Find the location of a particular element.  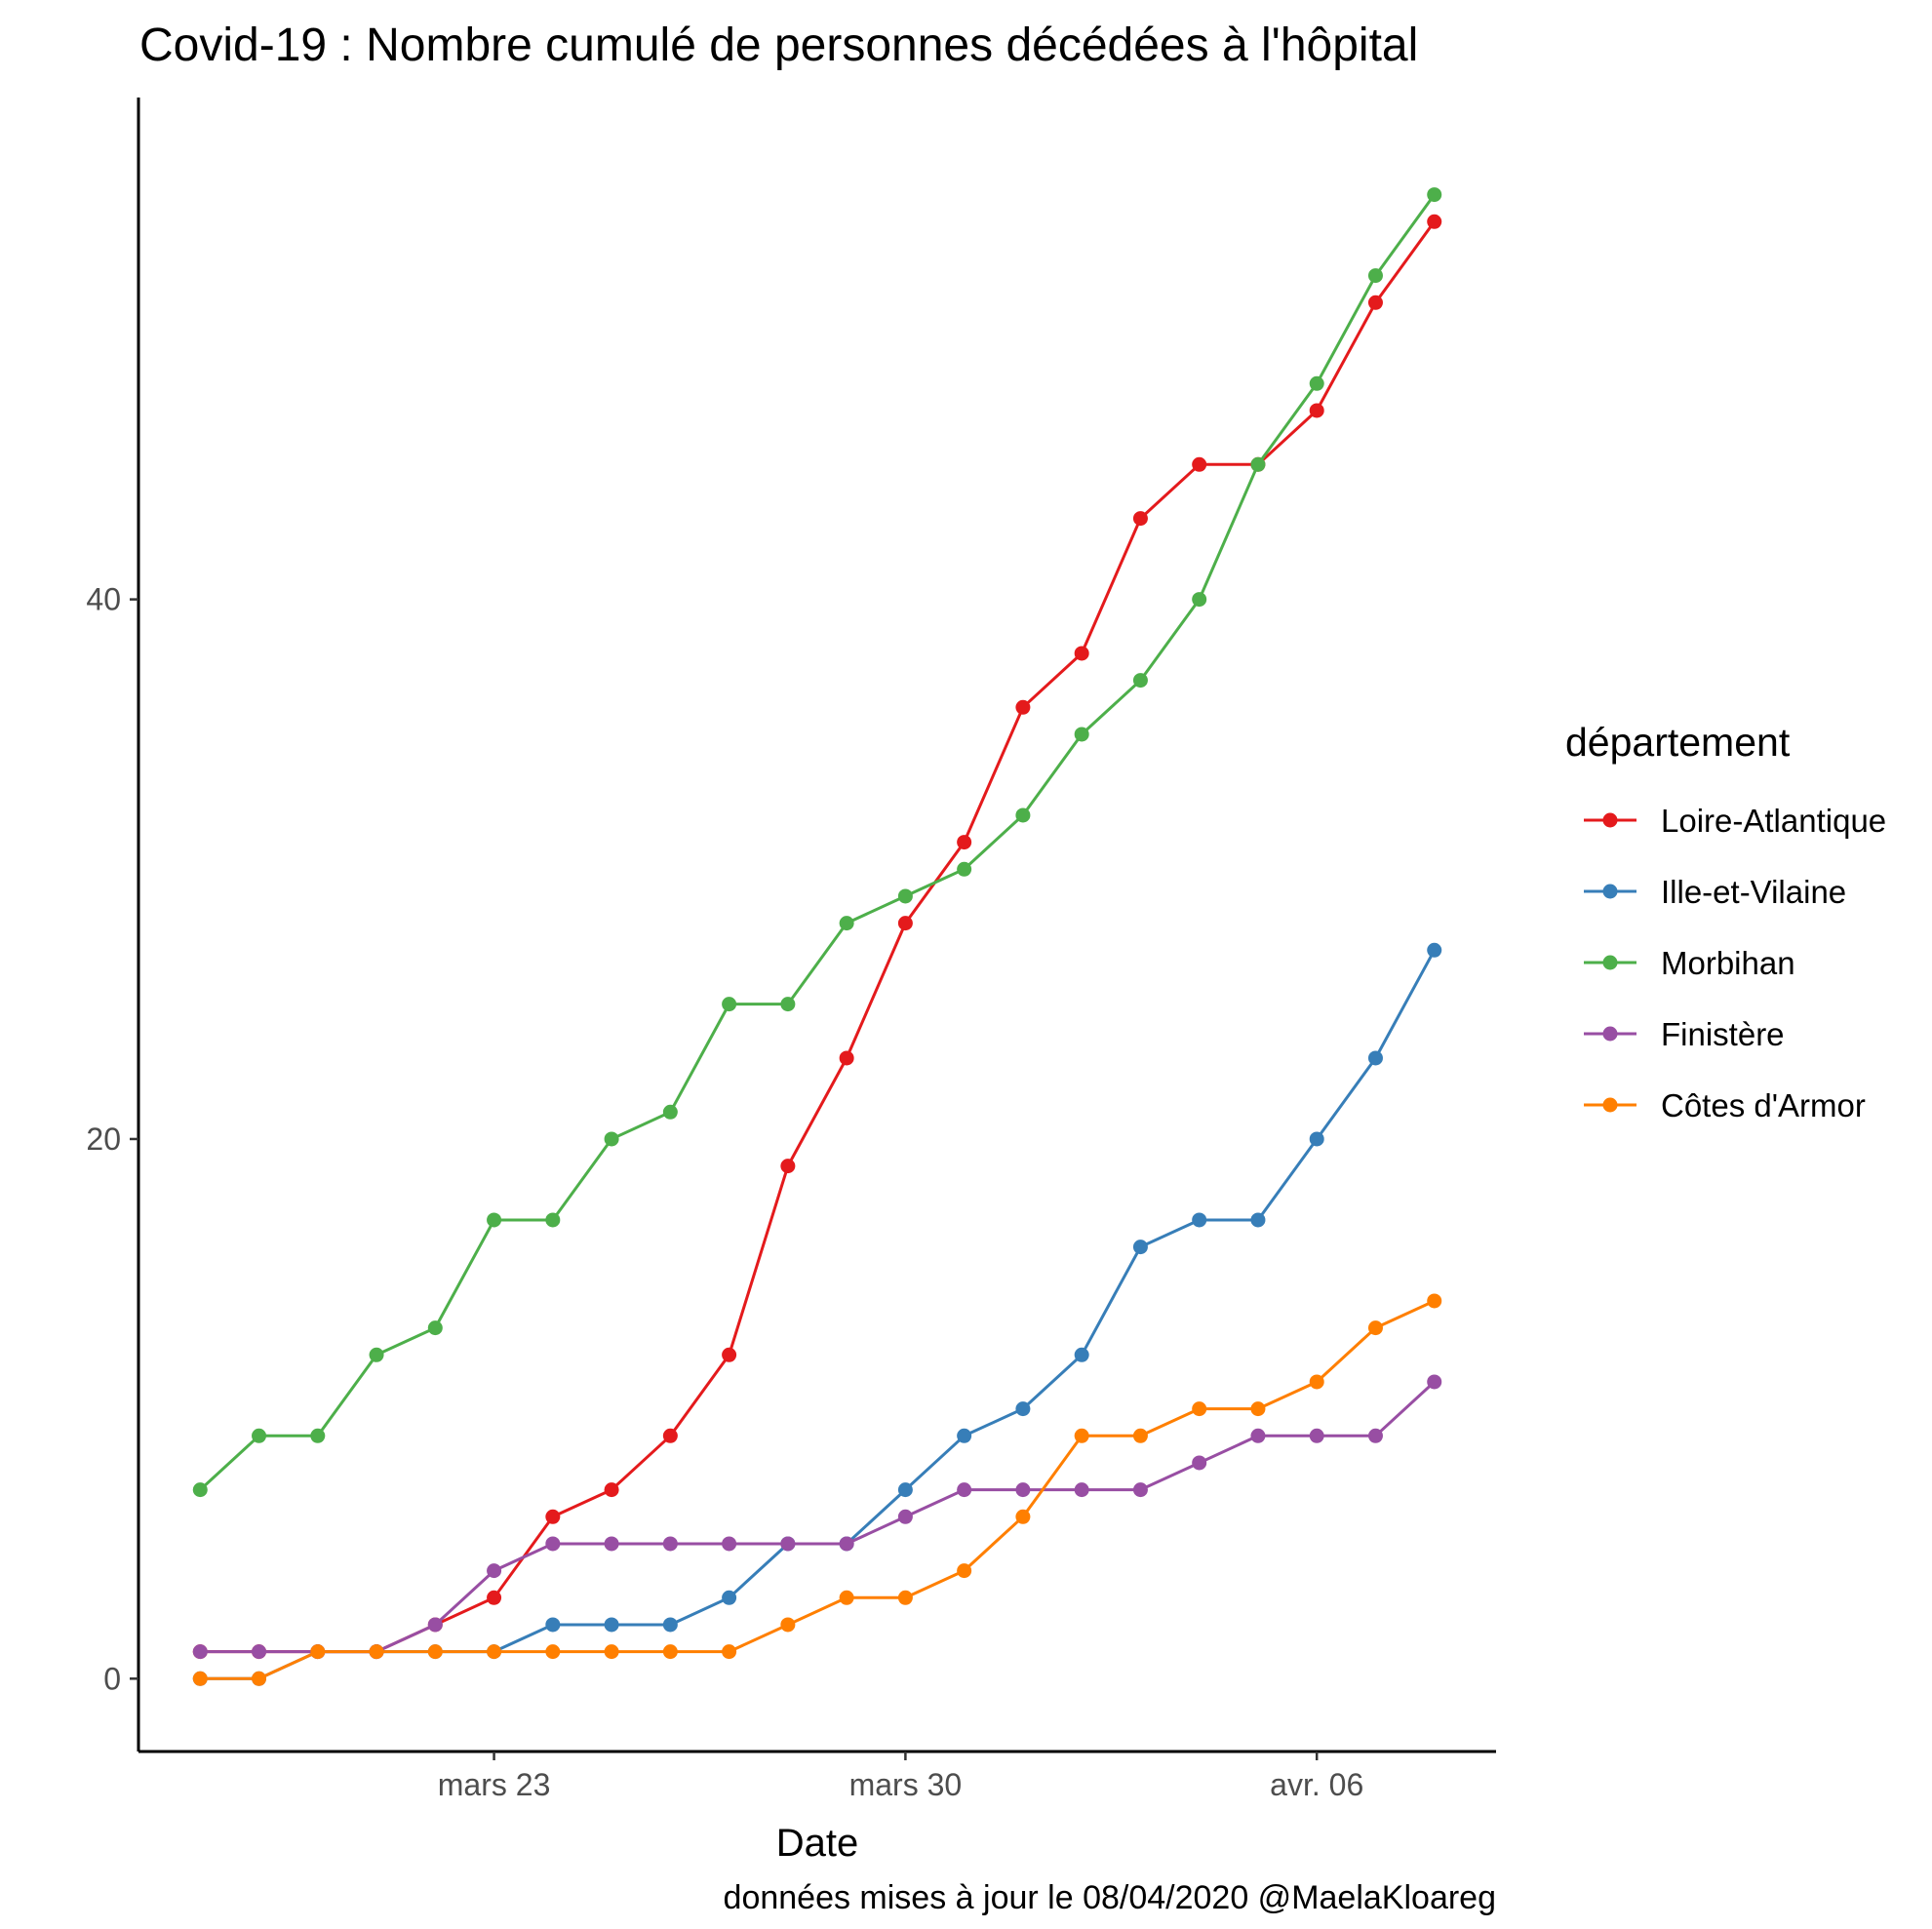

y-tick-label: 20 is located at coordinates (103, 1139).